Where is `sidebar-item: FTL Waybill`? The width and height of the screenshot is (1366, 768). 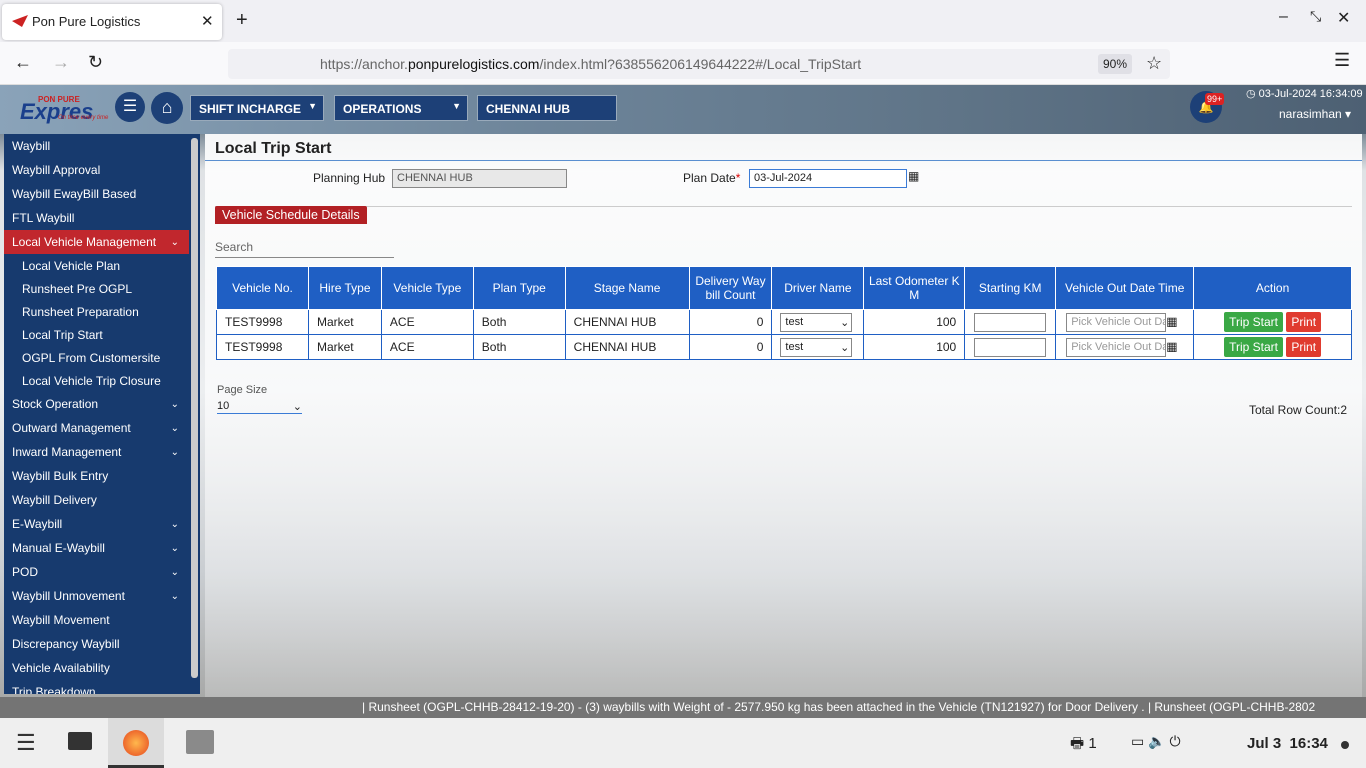
sidebar-item: FTL Waybill is located at coordinates (96, 218).